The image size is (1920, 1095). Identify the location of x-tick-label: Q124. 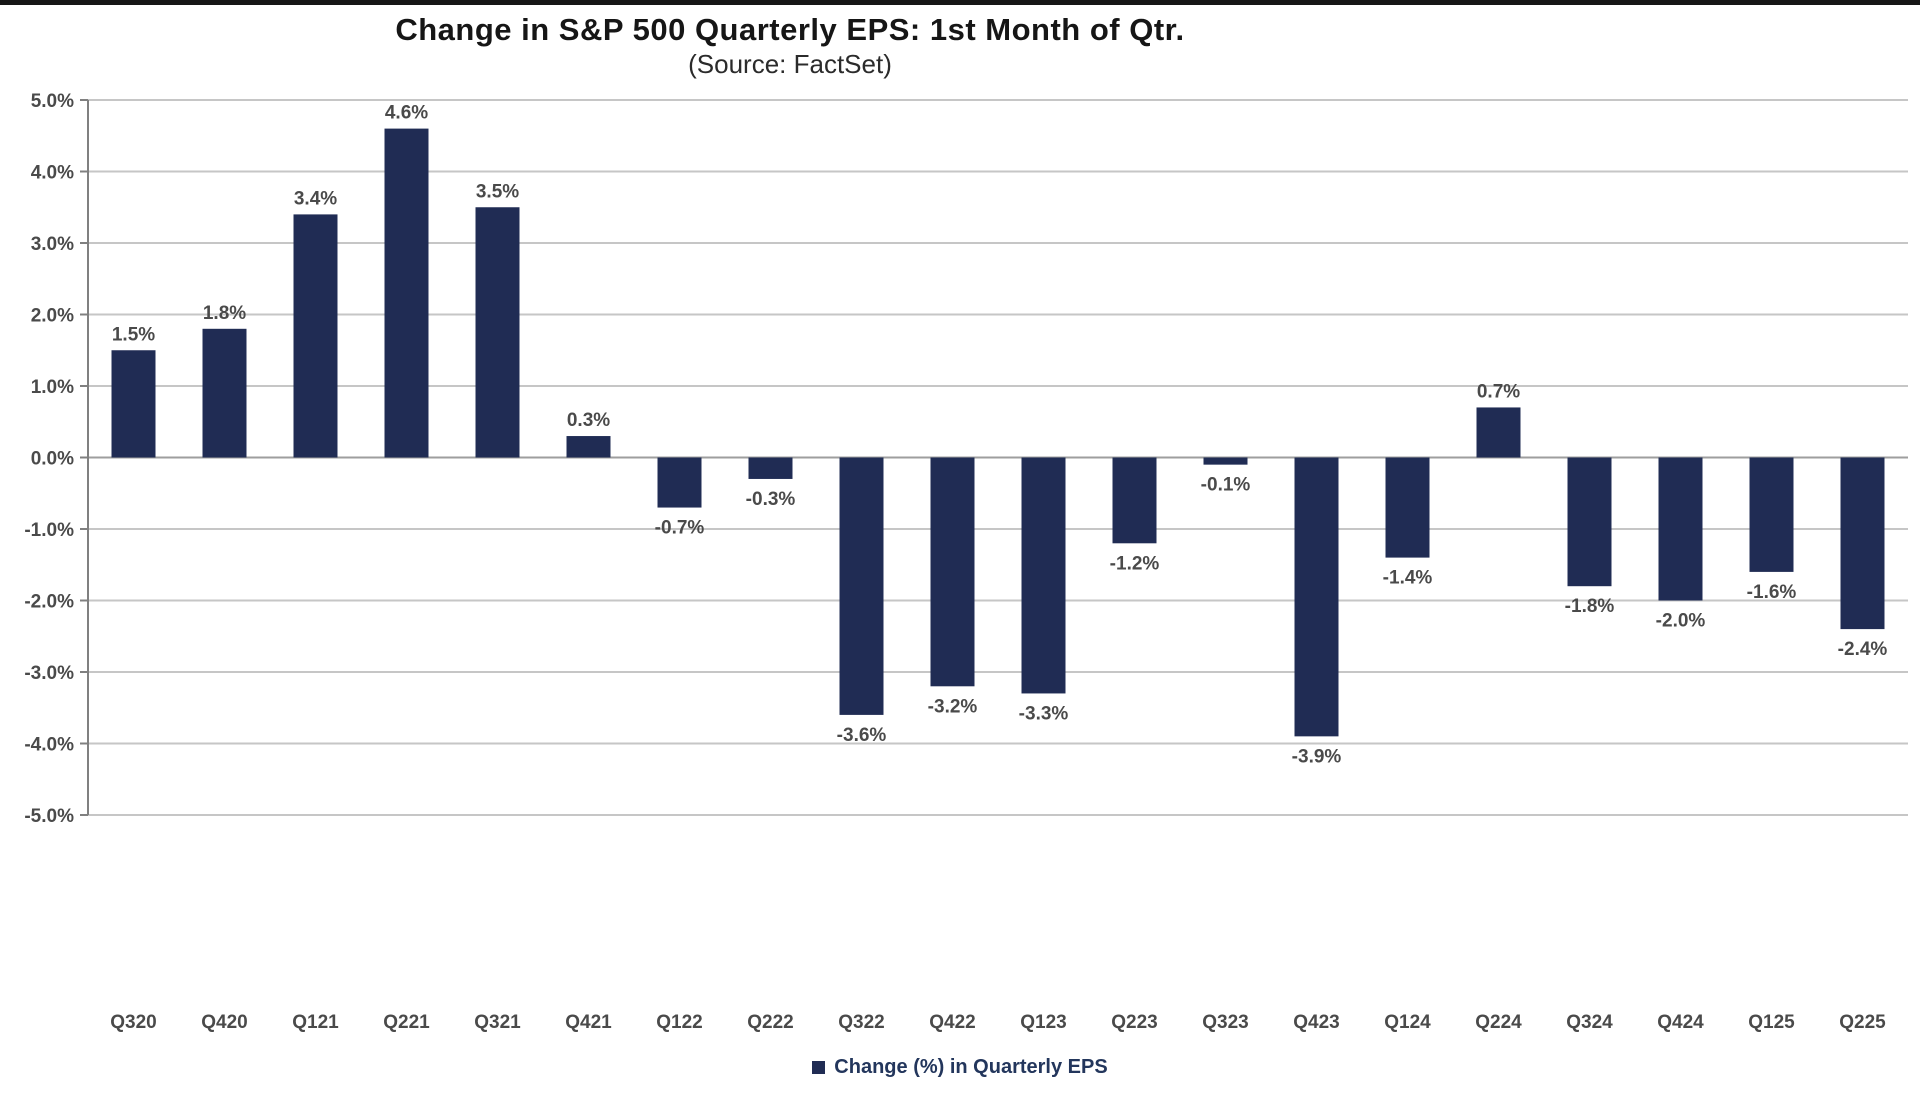
(1407, 1022).